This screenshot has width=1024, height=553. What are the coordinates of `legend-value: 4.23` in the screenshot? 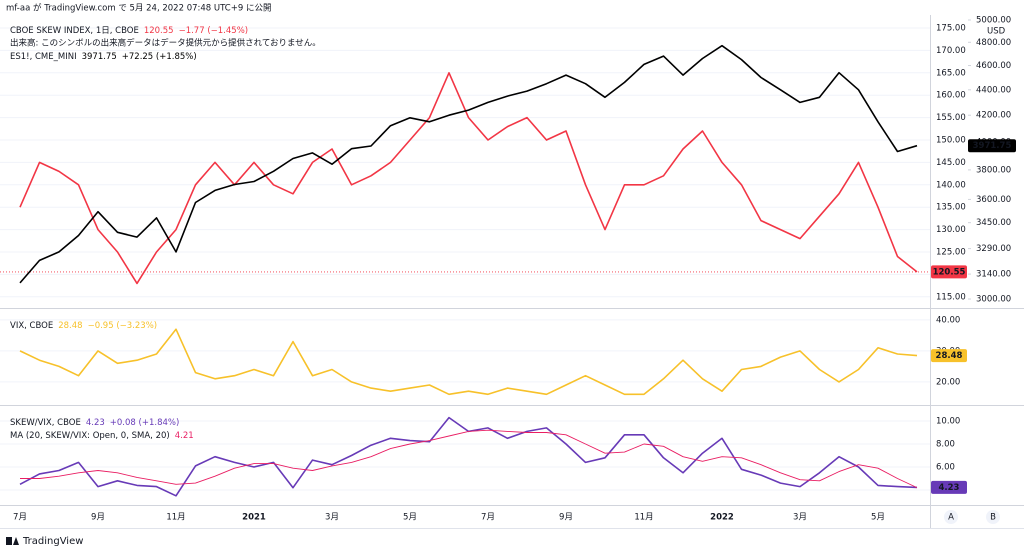 It's located at (95, 423).